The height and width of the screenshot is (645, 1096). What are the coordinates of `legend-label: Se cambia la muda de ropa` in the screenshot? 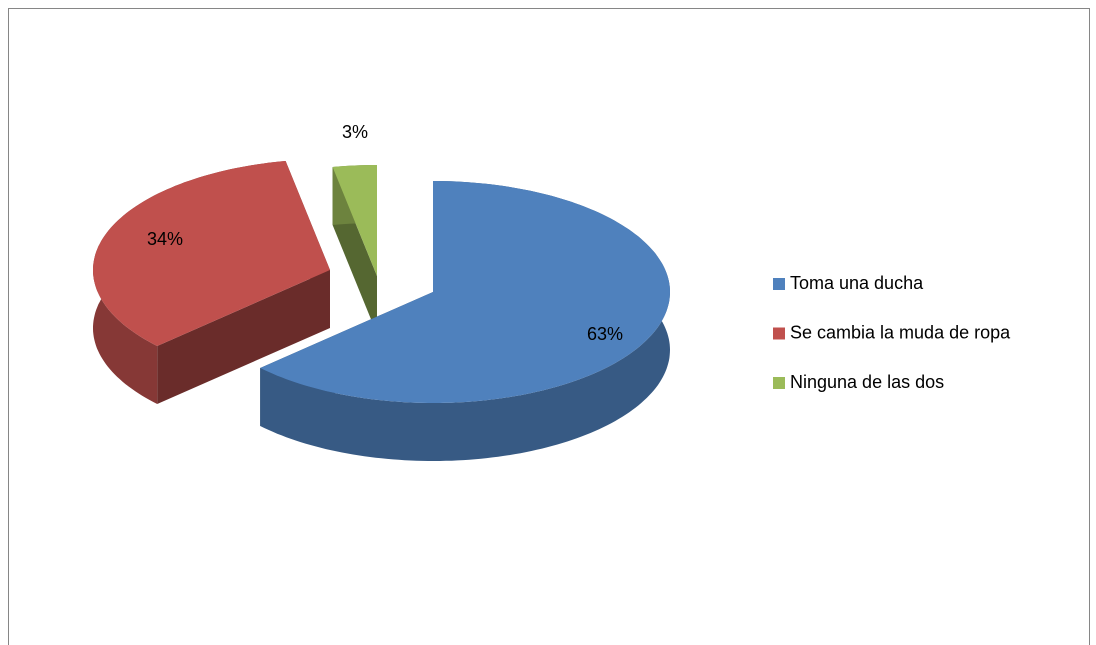 It's located at (900, 332).